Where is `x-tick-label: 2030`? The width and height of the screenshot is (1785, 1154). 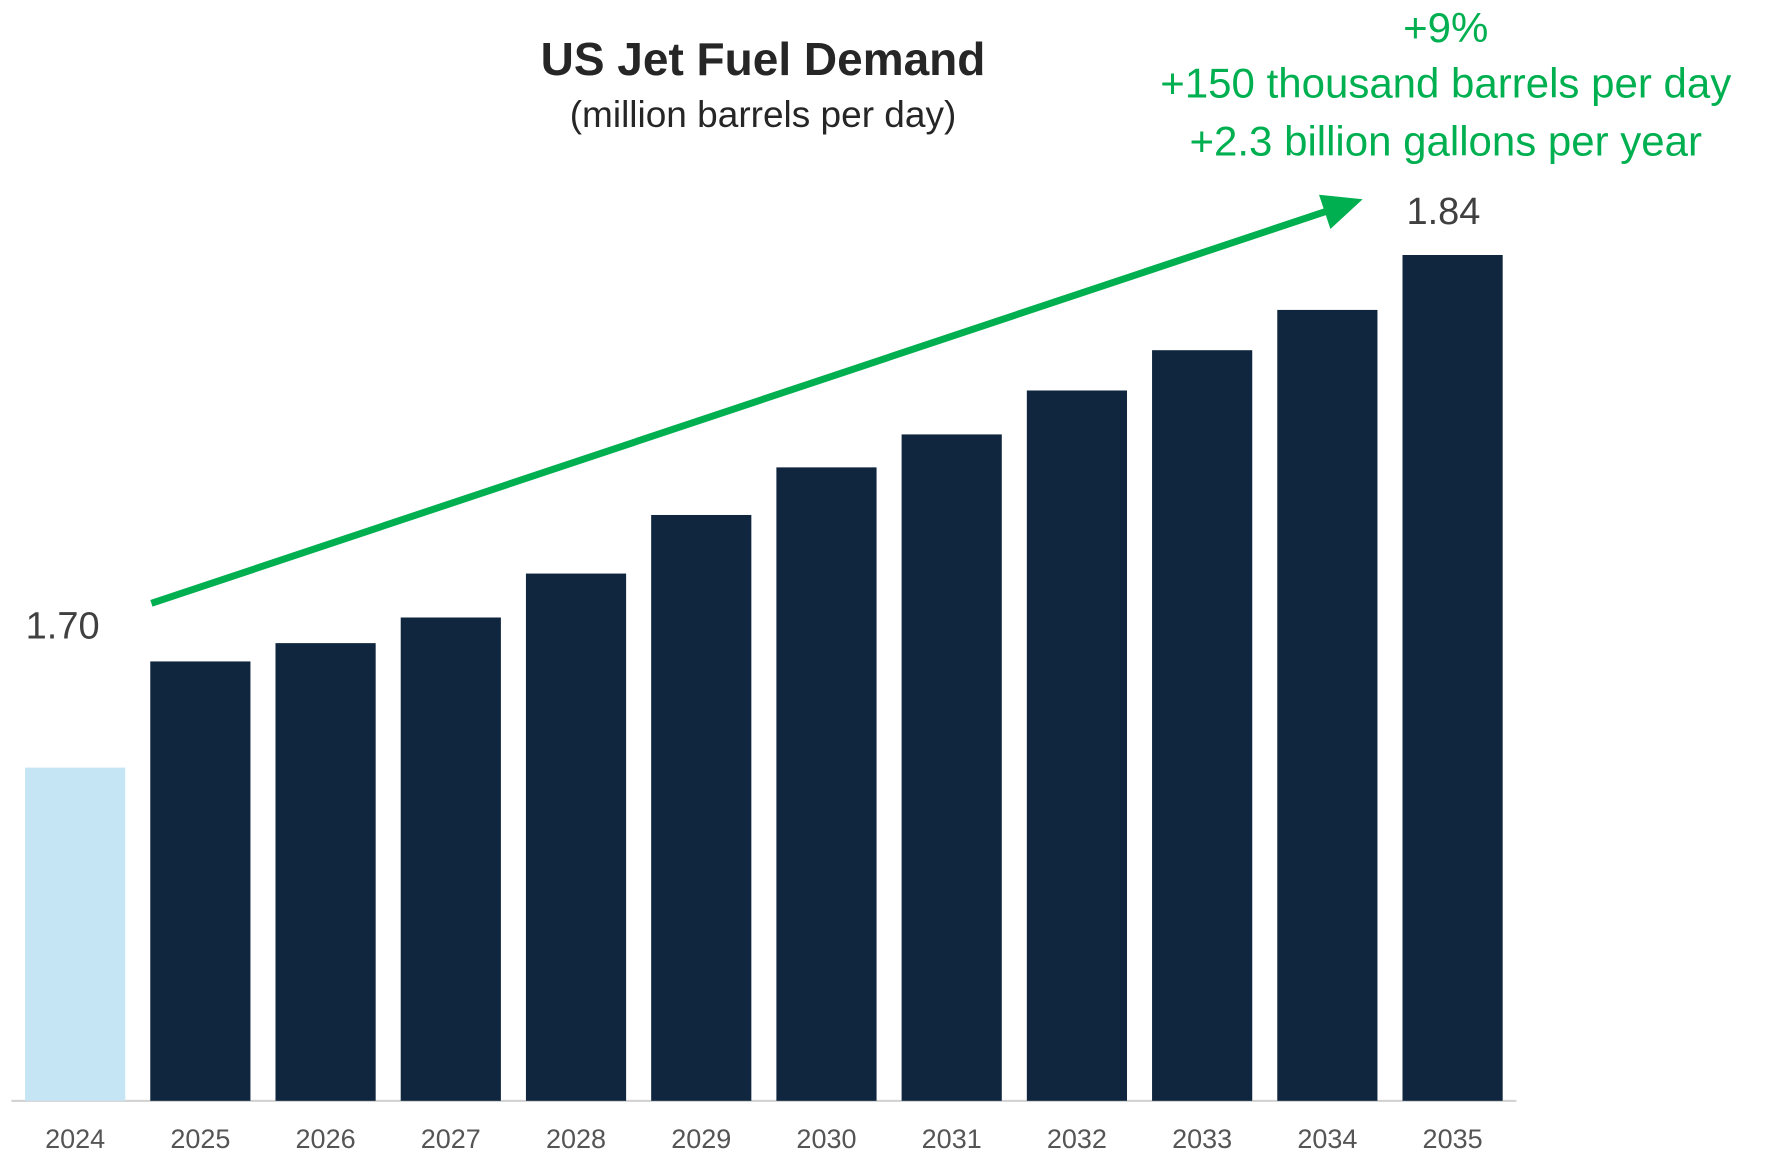 x-tick-label: 2030 is located at coordinates (826, 1139).